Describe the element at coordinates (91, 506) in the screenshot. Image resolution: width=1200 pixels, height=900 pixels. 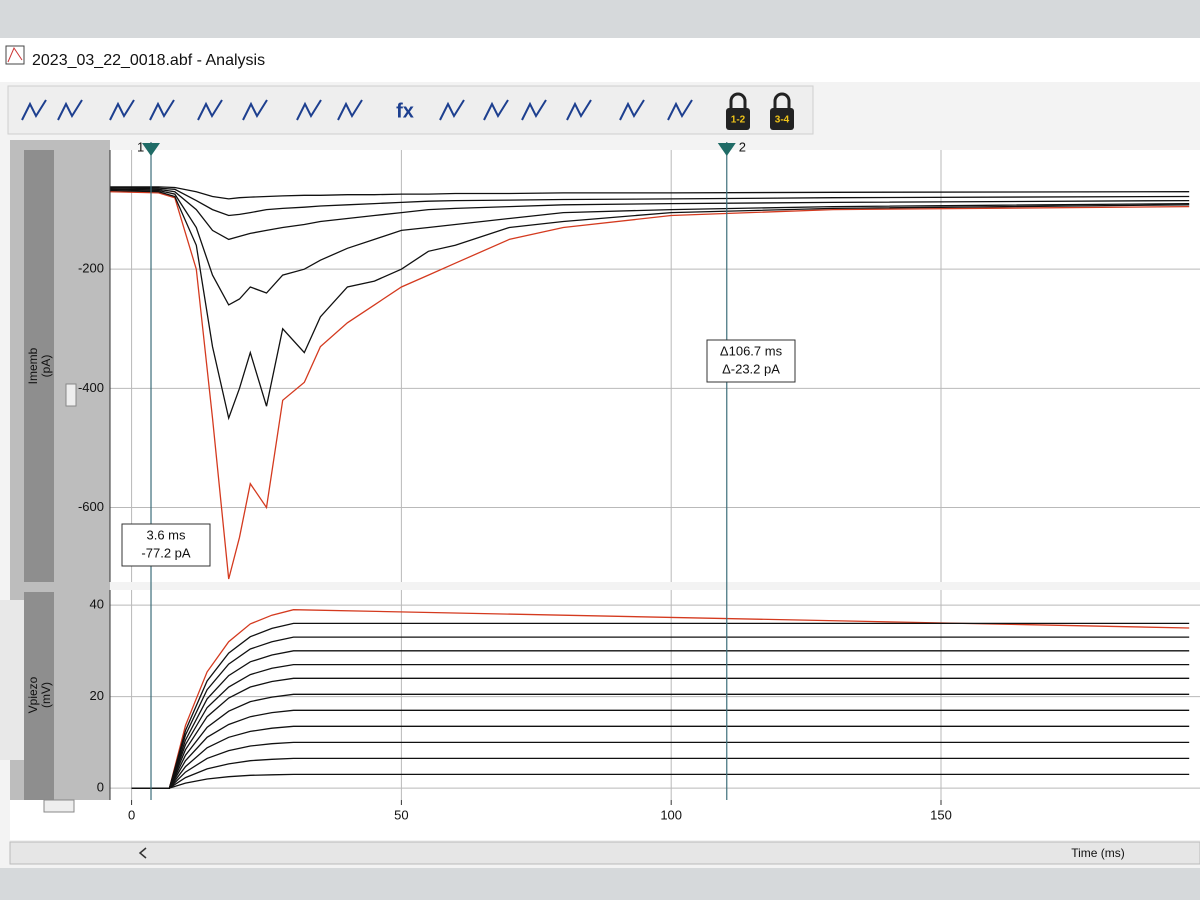
I see `y-tick-label: -600` at that location.